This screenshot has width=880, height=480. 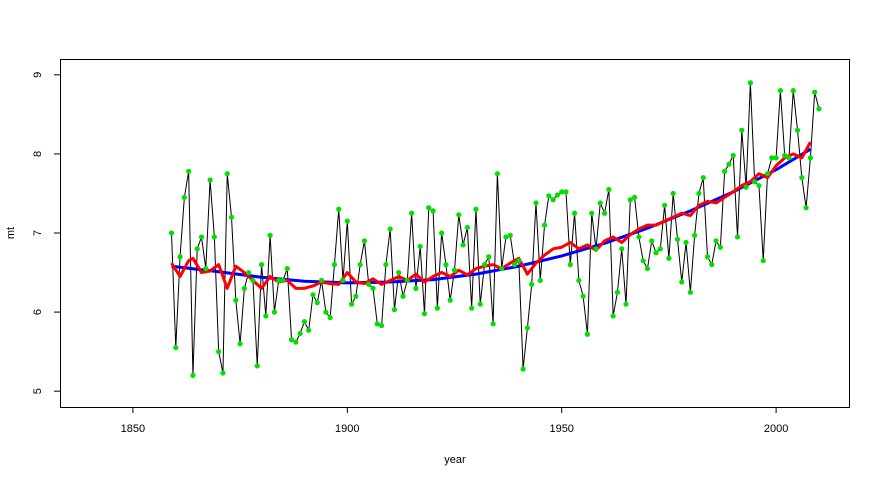 What do you see at coordinates (133, 429) in the screenshot?
I see `x-tick-label: 1850` at bounding box center [133, 429].